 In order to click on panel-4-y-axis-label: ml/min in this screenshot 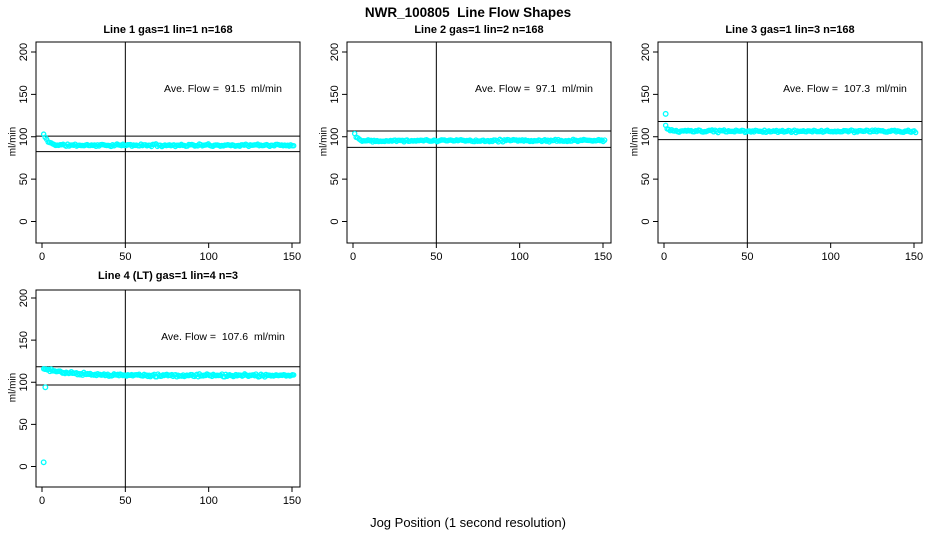, I will do `click(13, 387)`.